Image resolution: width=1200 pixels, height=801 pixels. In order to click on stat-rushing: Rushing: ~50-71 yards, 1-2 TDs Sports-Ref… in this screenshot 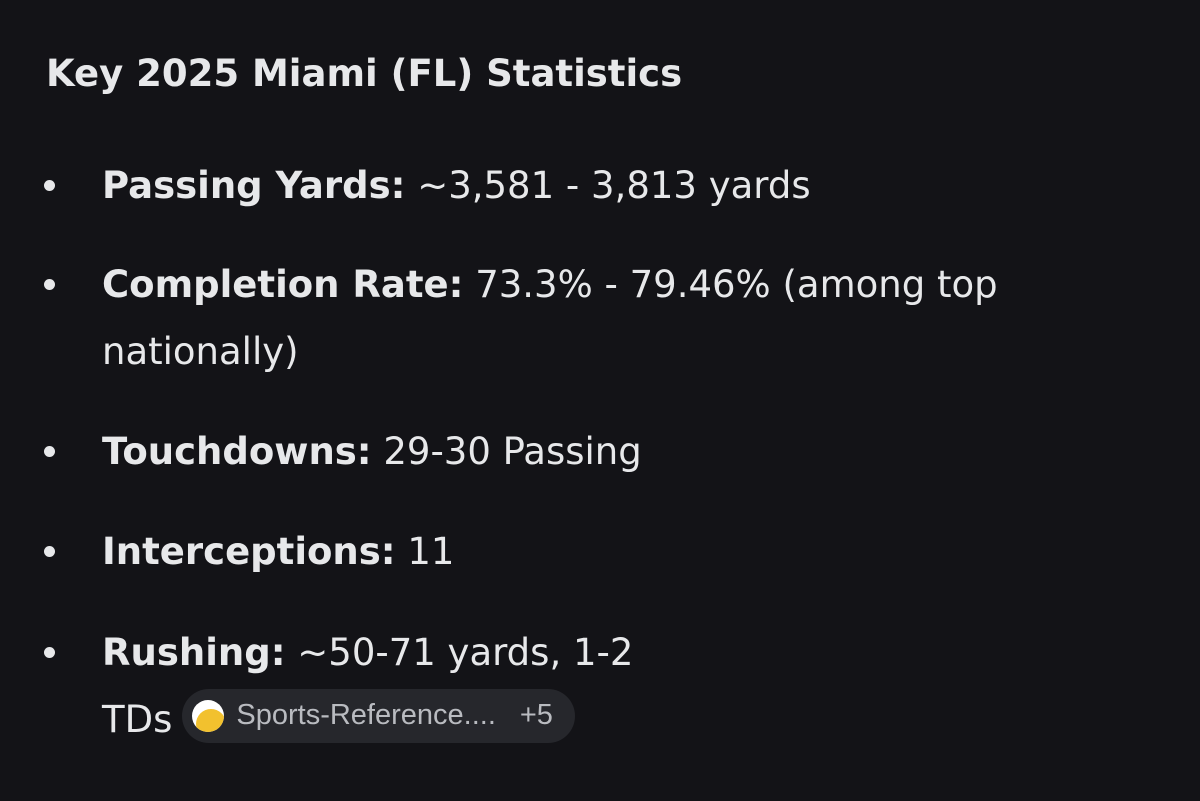, I will do `click(353, 686)`.